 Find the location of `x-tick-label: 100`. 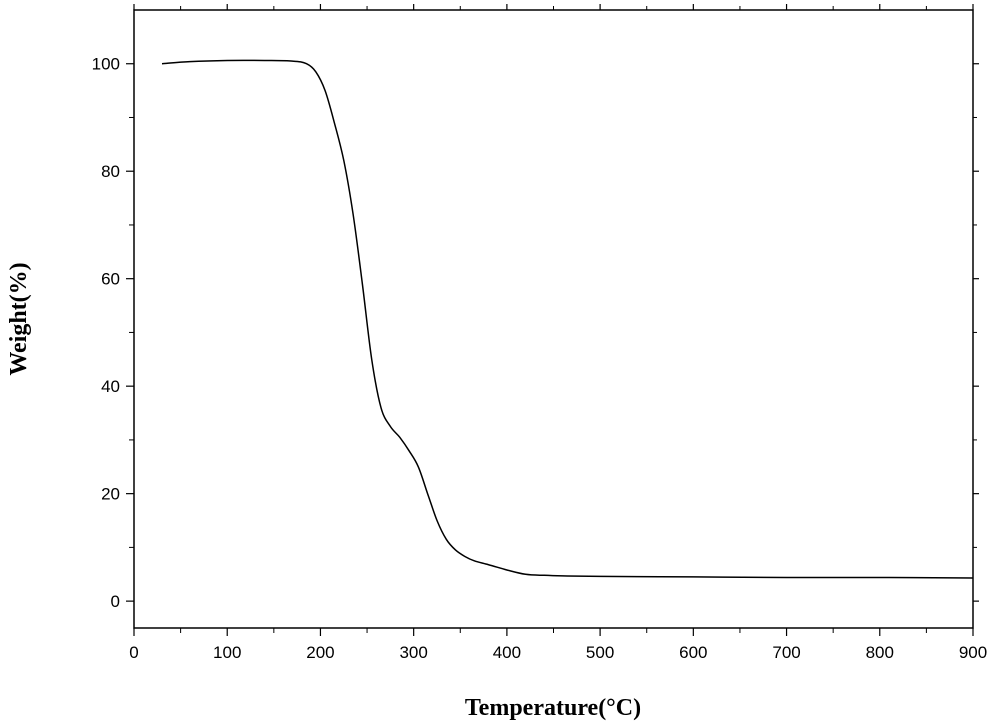

x-tick-label: 100 is located at coordinates (227, 652).